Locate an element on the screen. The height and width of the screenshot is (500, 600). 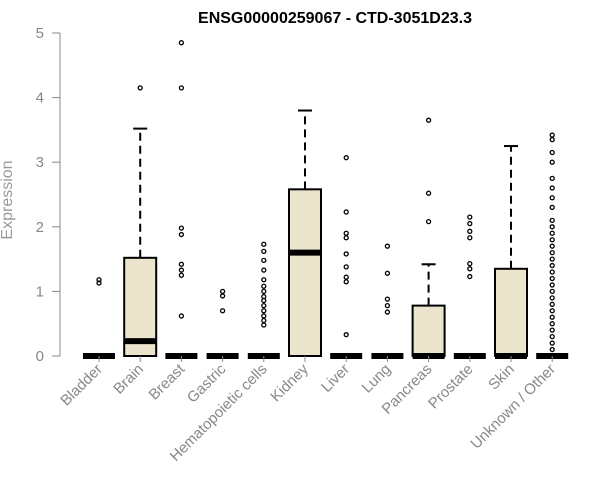
chart-title: ENSG00000259067 - CTD-3051D23.3 is located at coordinates (335, 18).